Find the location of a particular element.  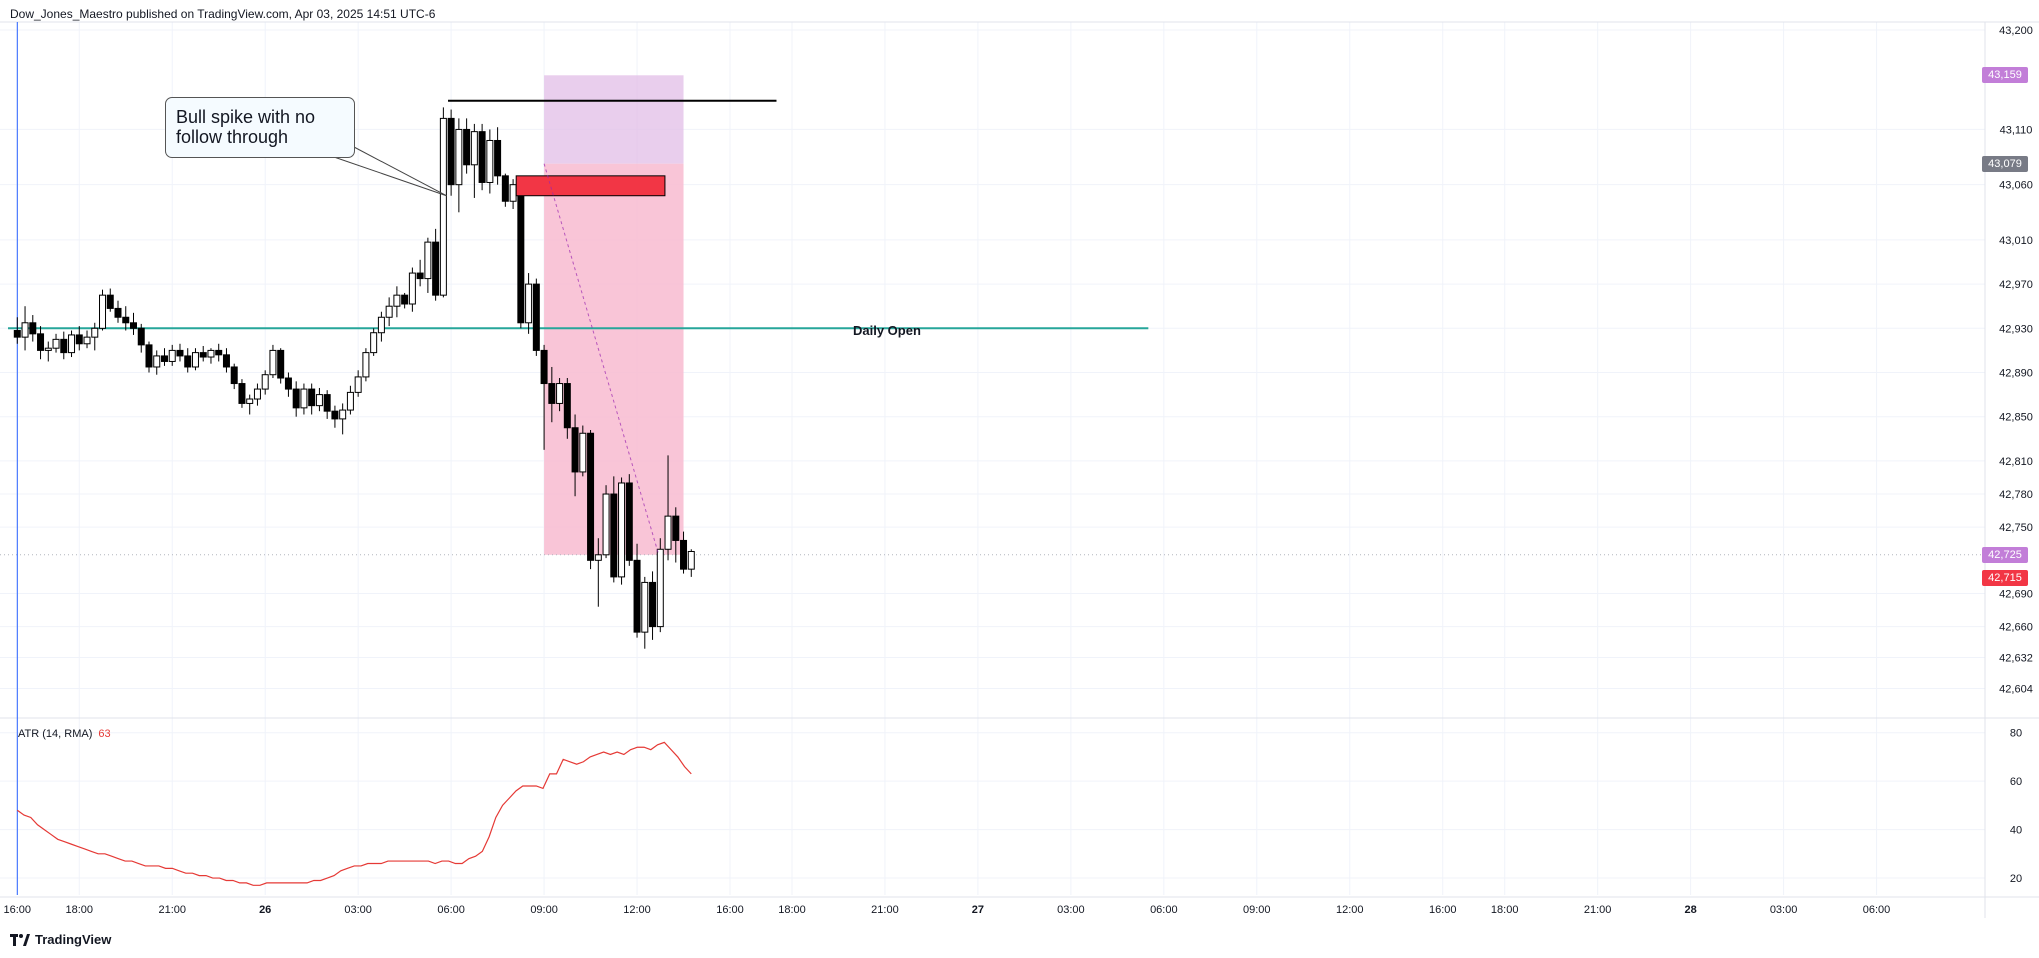

time-tick-label: 16:00 is located at coordinates (18, 910).